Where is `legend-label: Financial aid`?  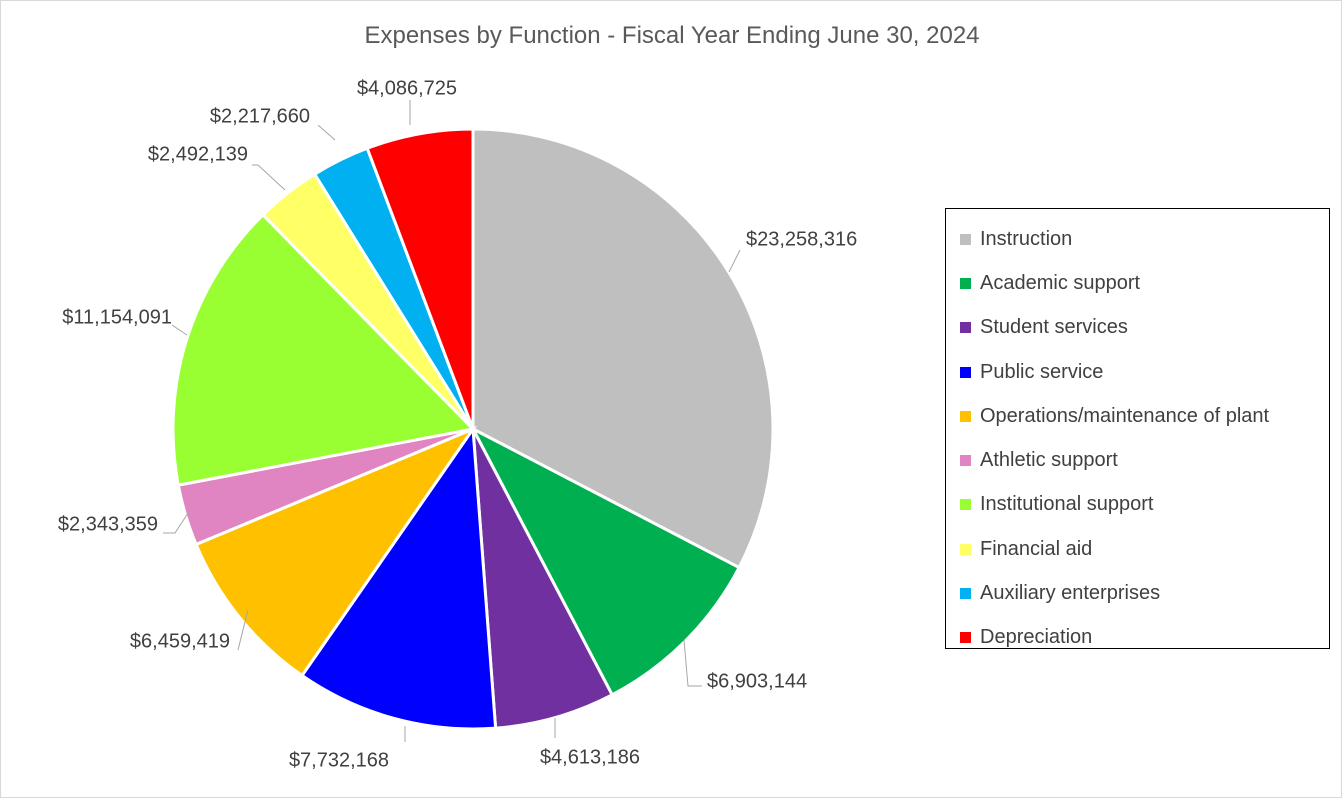
legend-label: Financial aid is located at coordinates (1036, 548).